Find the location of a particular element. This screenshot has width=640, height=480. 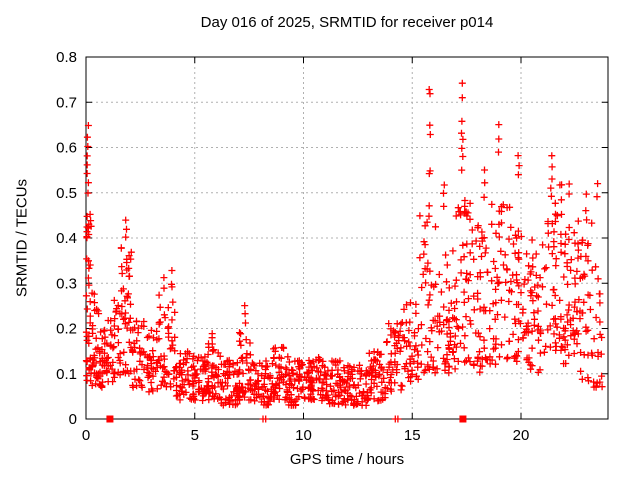

y-tick-label: 0 is located at coordinates (73, 419).